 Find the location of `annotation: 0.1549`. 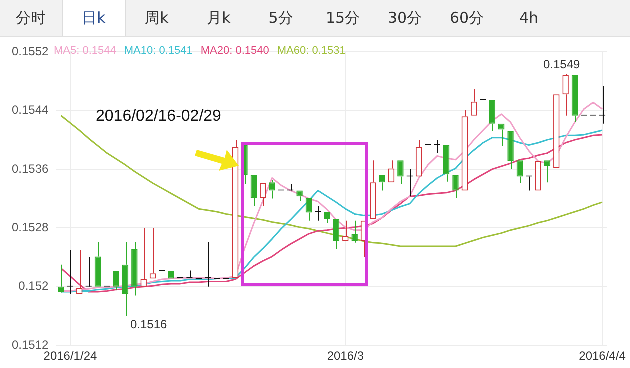

annotation: 0.1549 is located at coordinates (561, 64).